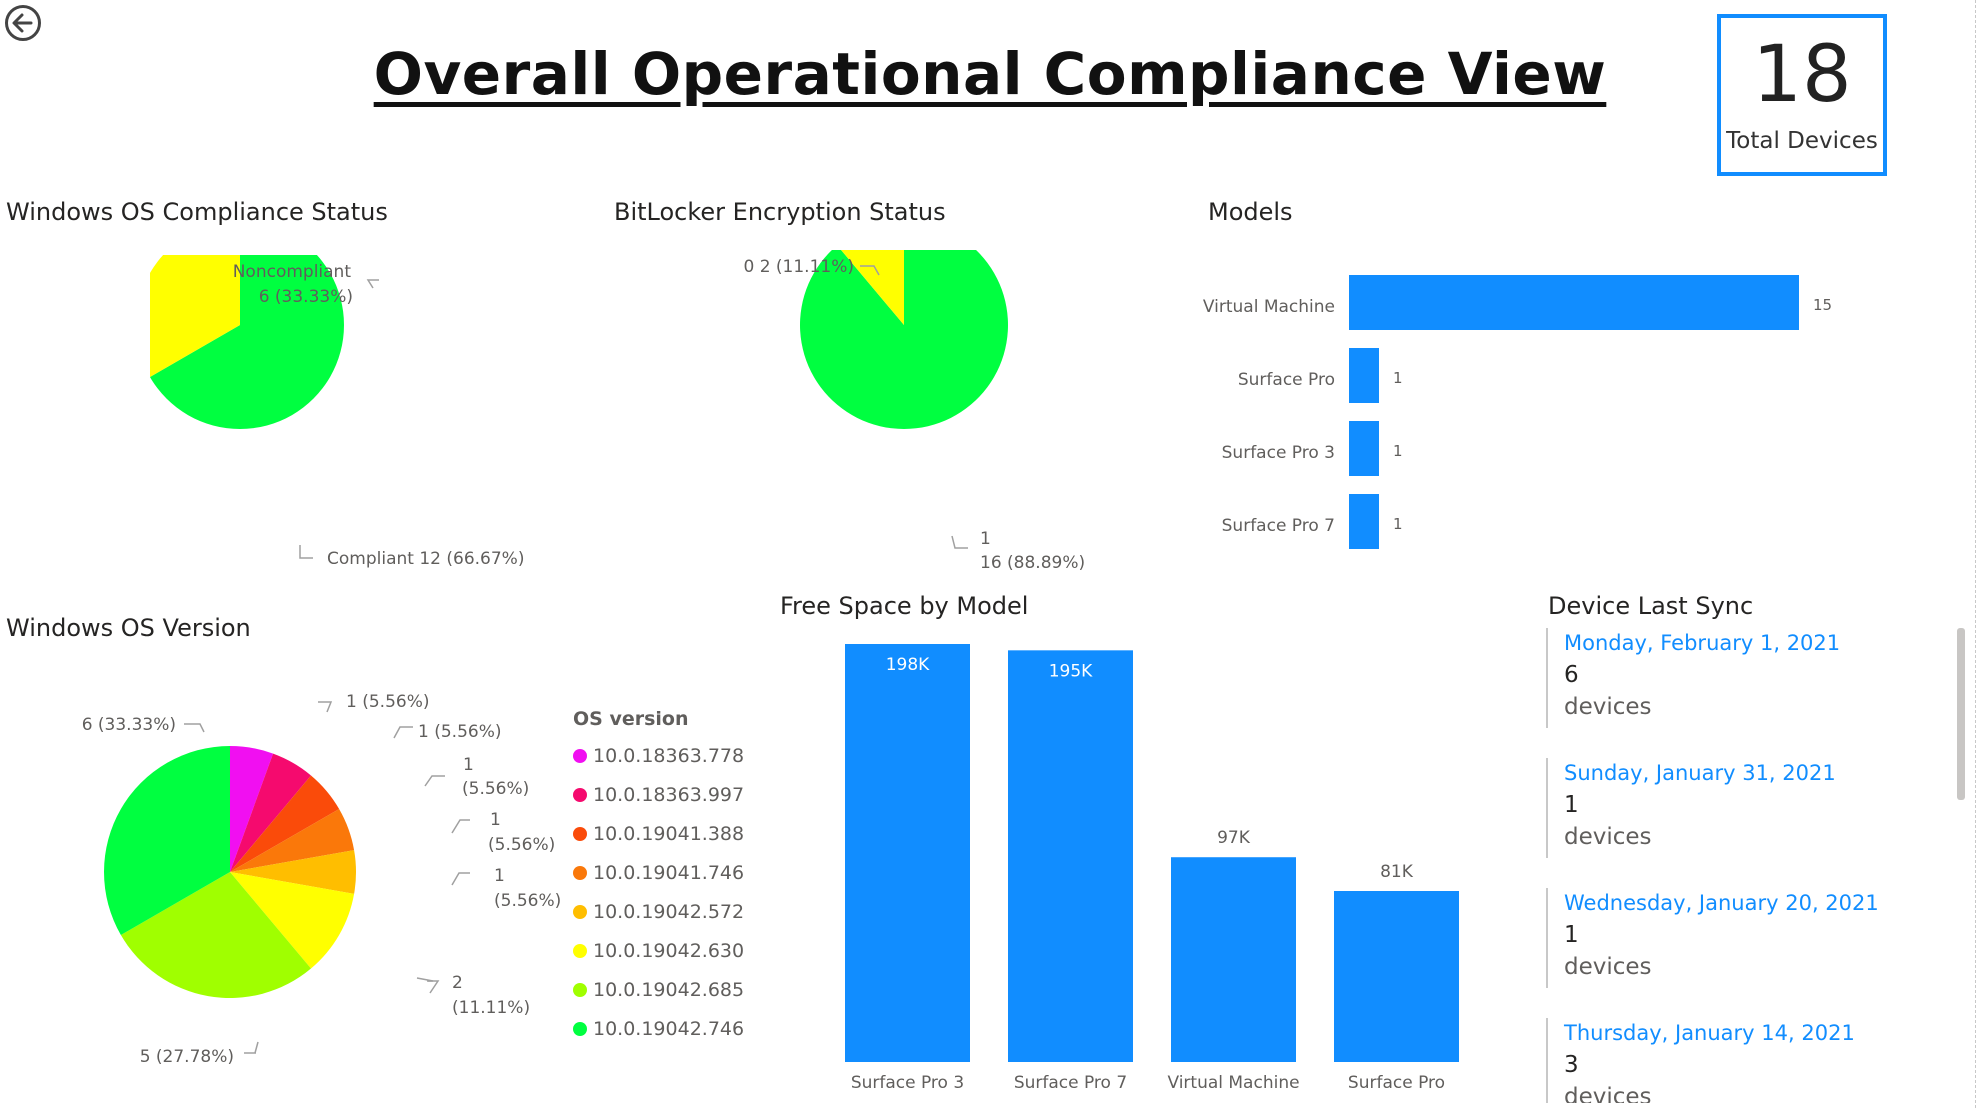 This screenshot has height=1108, width=1980. I want to click on sync-date: Sunday, January 31, 2021, so click(1700, 773).